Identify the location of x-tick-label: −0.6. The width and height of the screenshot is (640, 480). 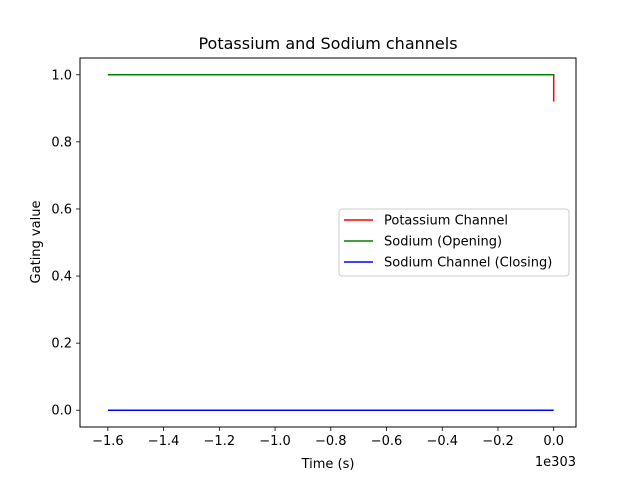
(387, 441).